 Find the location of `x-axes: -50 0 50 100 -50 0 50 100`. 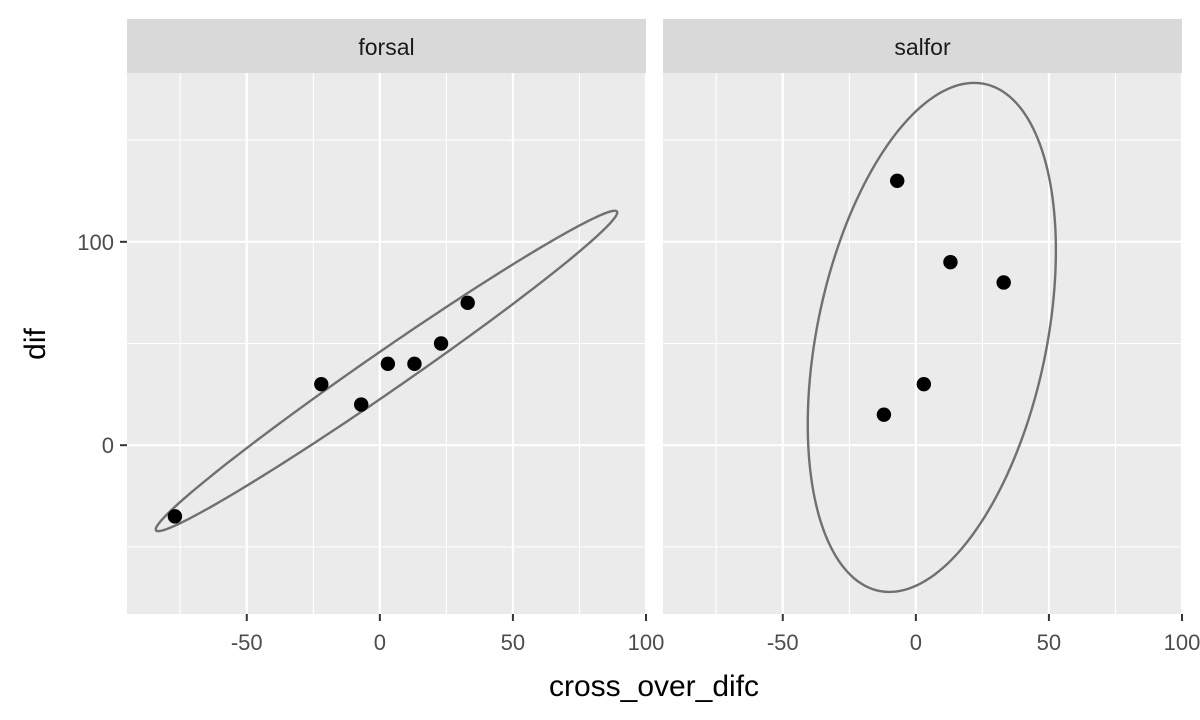

x-axes: -50 0 50 100 -50 0 50 100 is located at coordinates (715, 634).